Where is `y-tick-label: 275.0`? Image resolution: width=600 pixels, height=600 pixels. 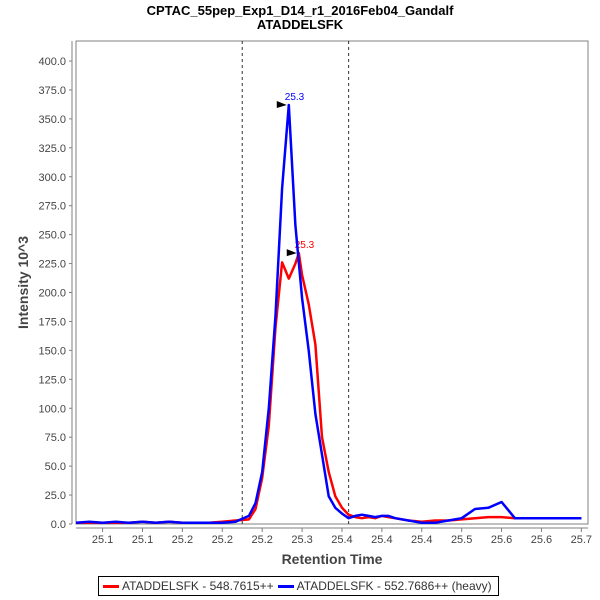
y-tick-label: 275.0 is located at coordinates (52, 207).